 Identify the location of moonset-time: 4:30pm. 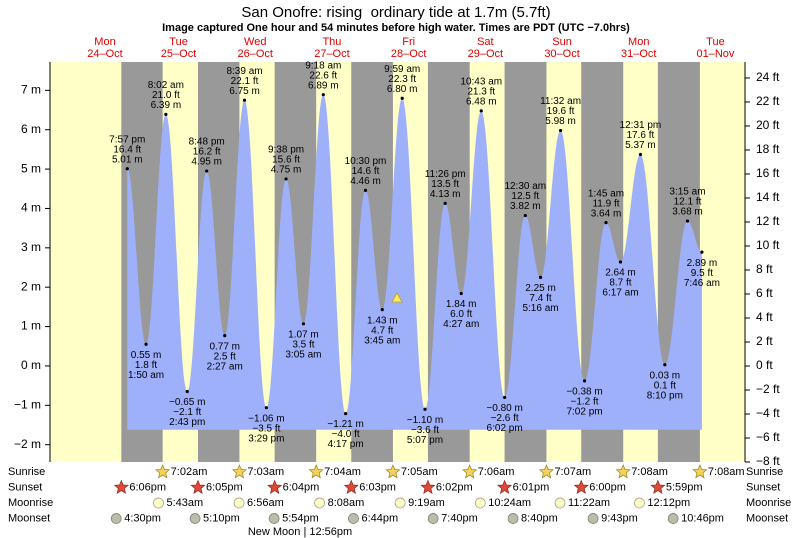
(142, 518).